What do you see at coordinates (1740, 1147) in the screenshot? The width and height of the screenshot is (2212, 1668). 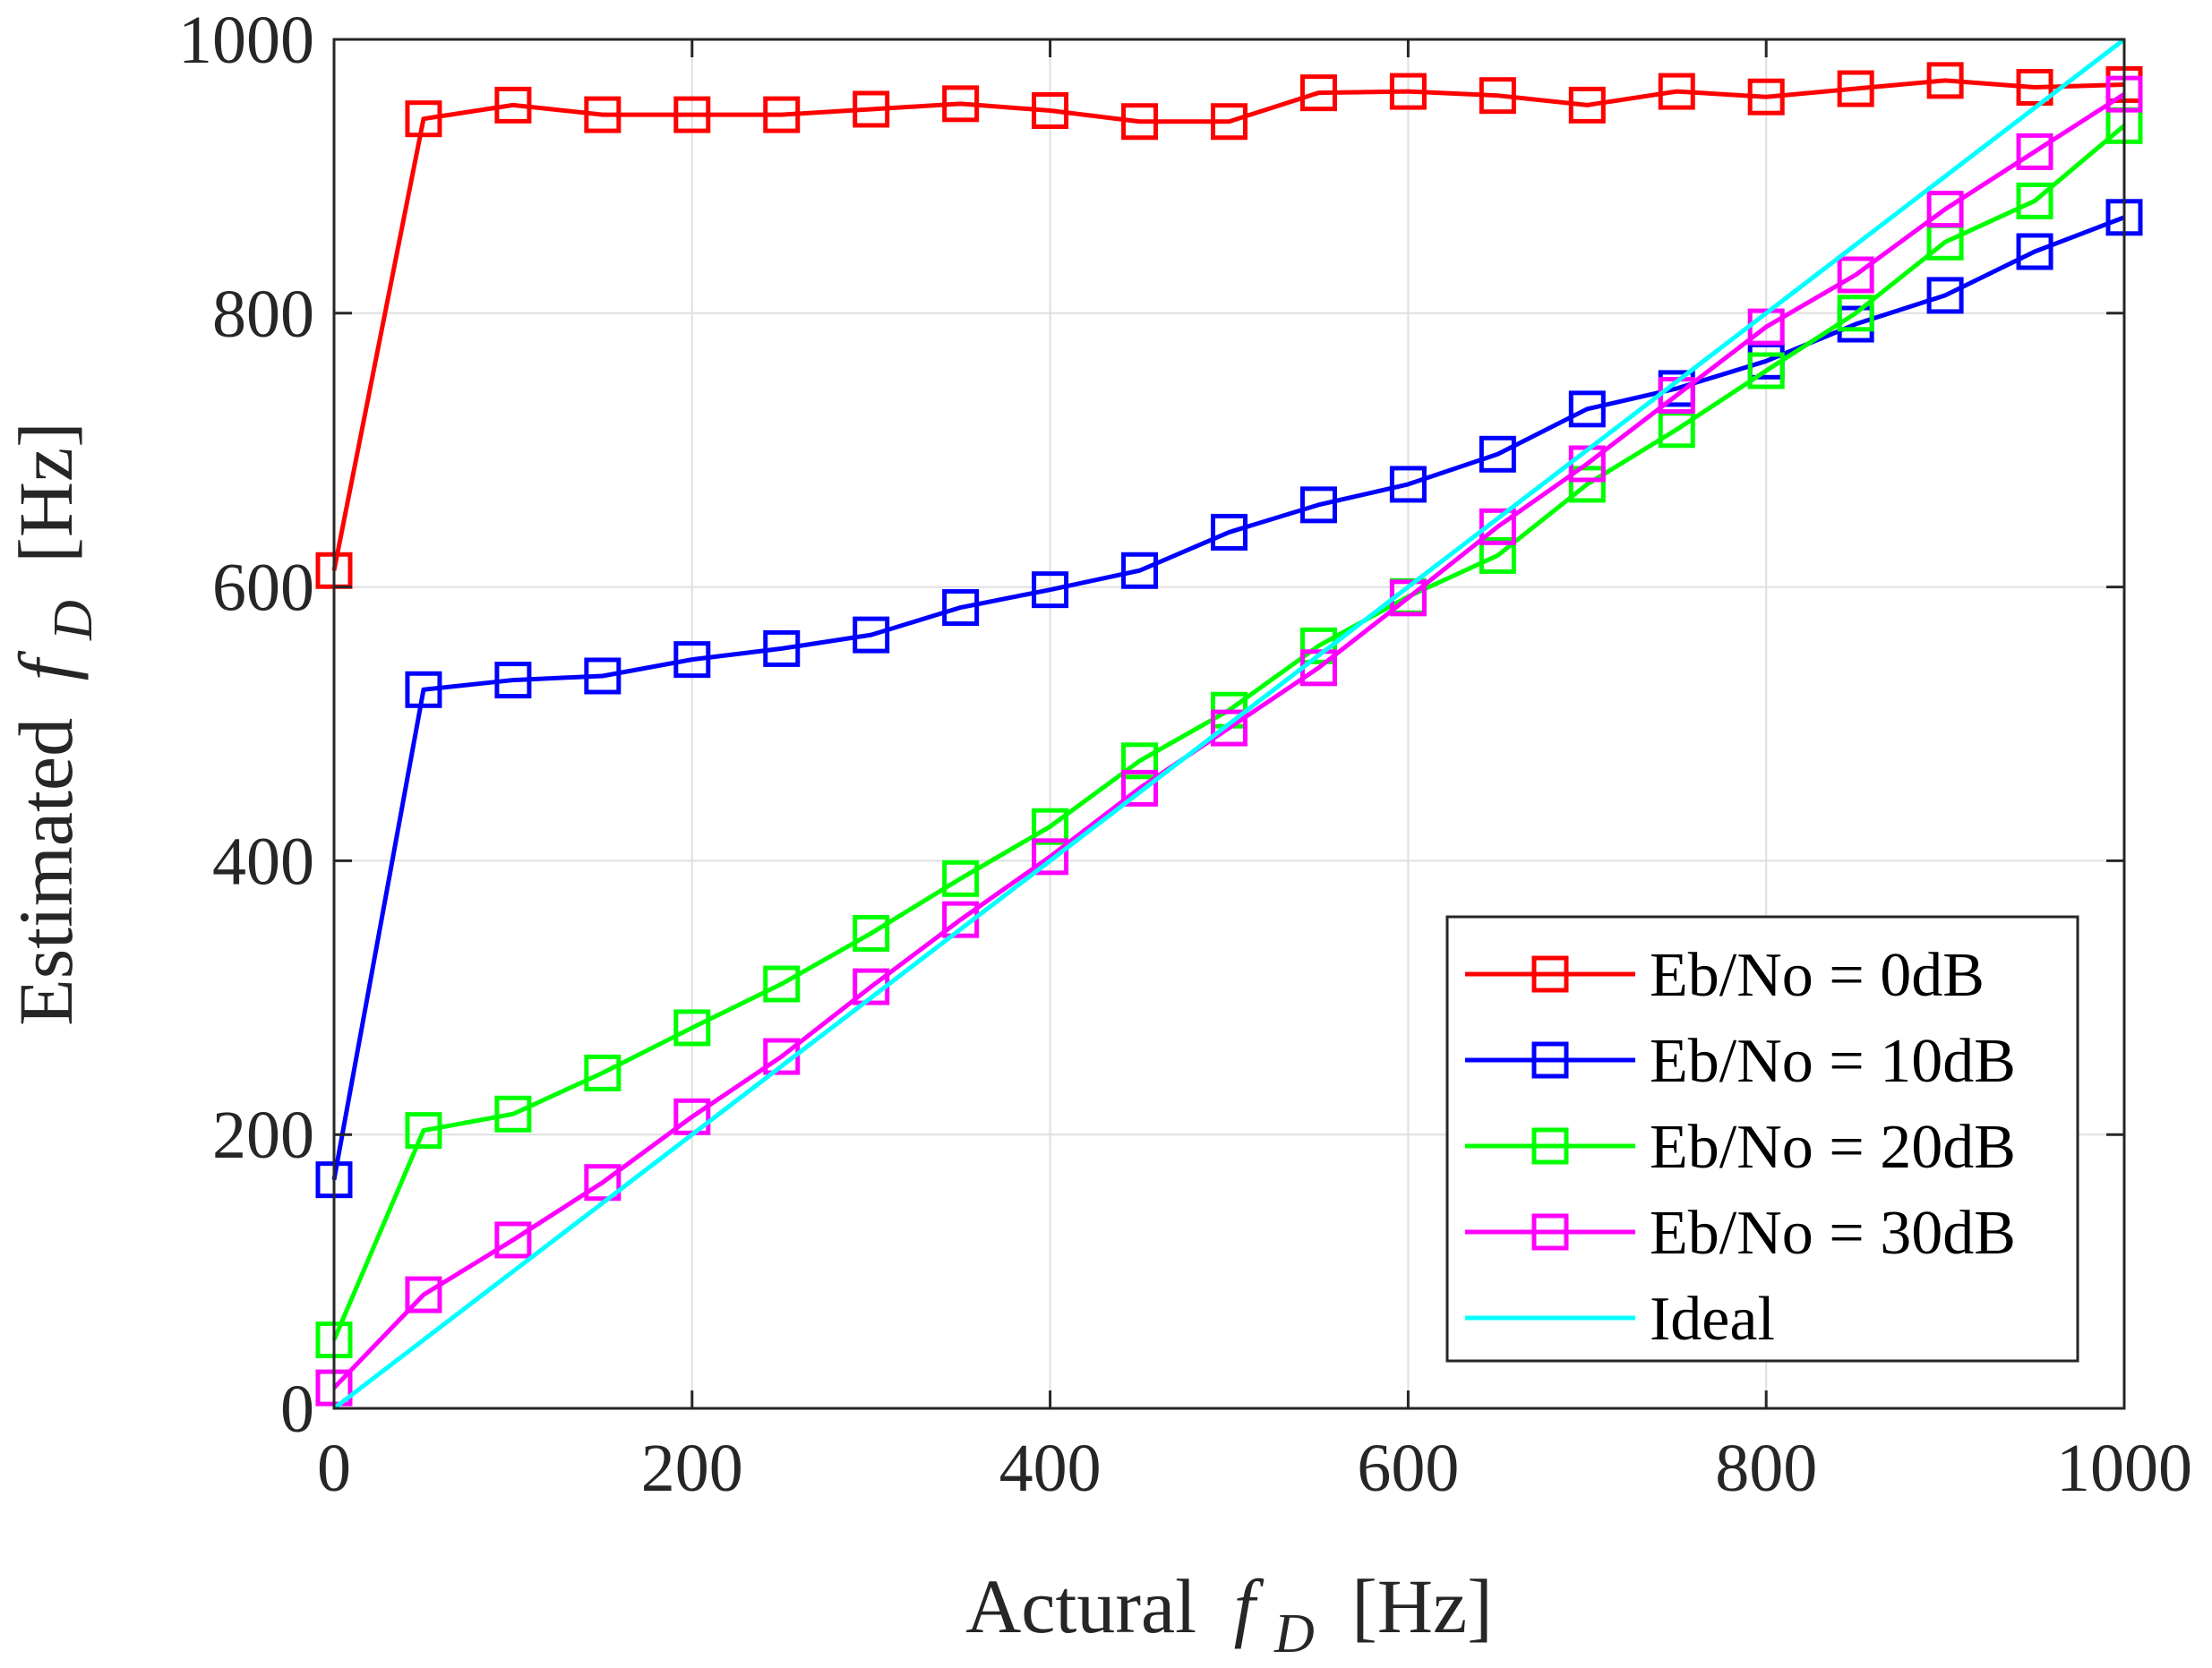 I see `legend-item: Eb/No = 20dB` at bounding box center [1740, 1147].